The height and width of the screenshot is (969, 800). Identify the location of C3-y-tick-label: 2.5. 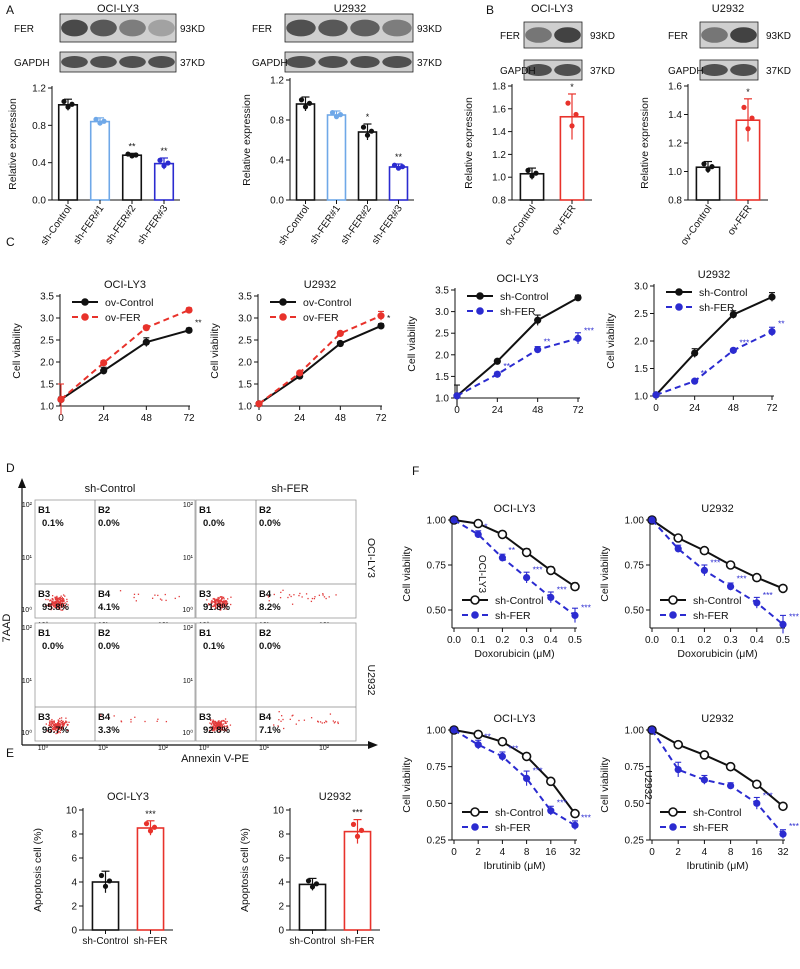
(442, 334).